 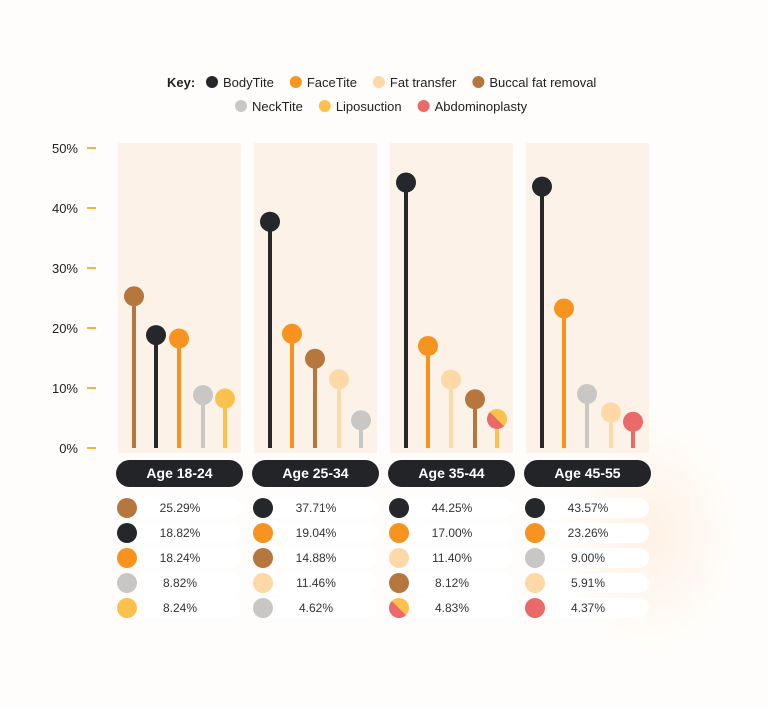 I want to click on lollipop-head-age-18-24-liposuction, so click(x=225, y=398).